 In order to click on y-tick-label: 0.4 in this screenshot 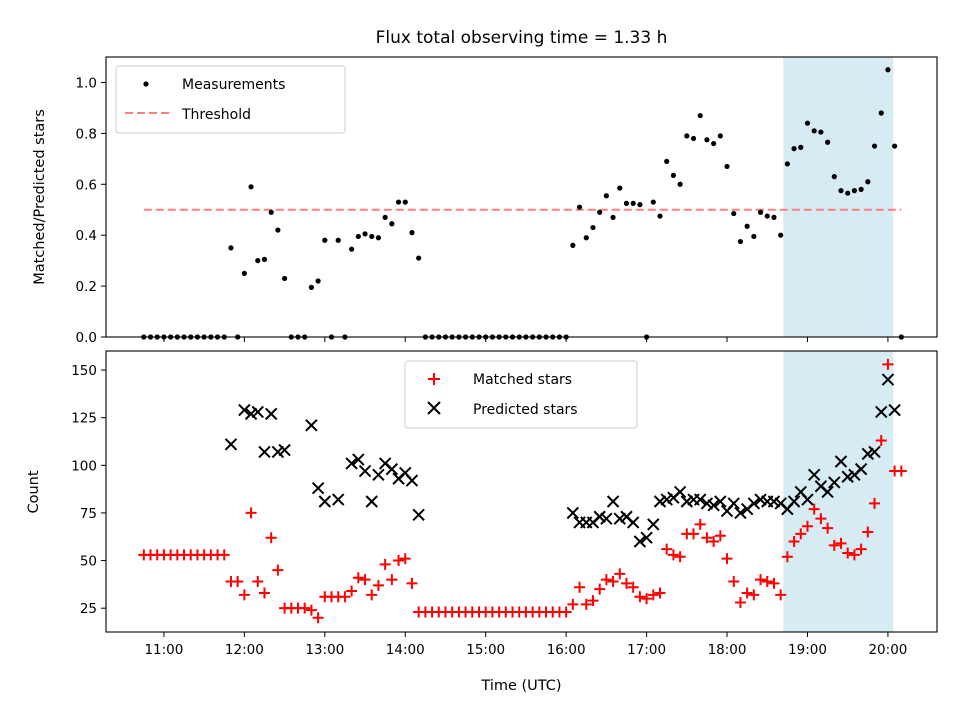, I will do `click(86, 236)`.